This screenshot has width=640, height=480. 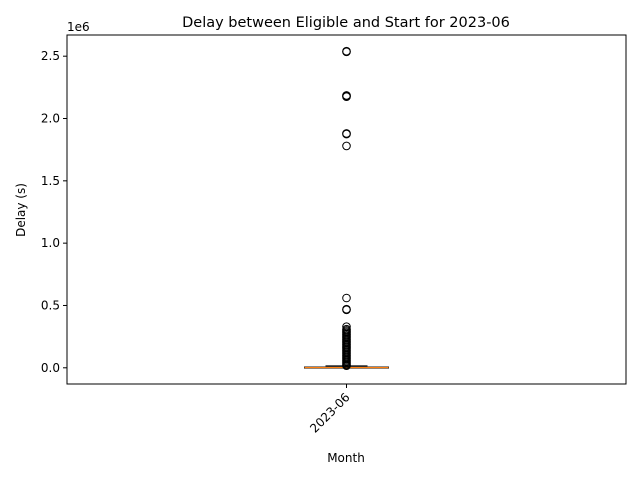 I want to click on x-axis-label: Month, so click(x=346, y=458).